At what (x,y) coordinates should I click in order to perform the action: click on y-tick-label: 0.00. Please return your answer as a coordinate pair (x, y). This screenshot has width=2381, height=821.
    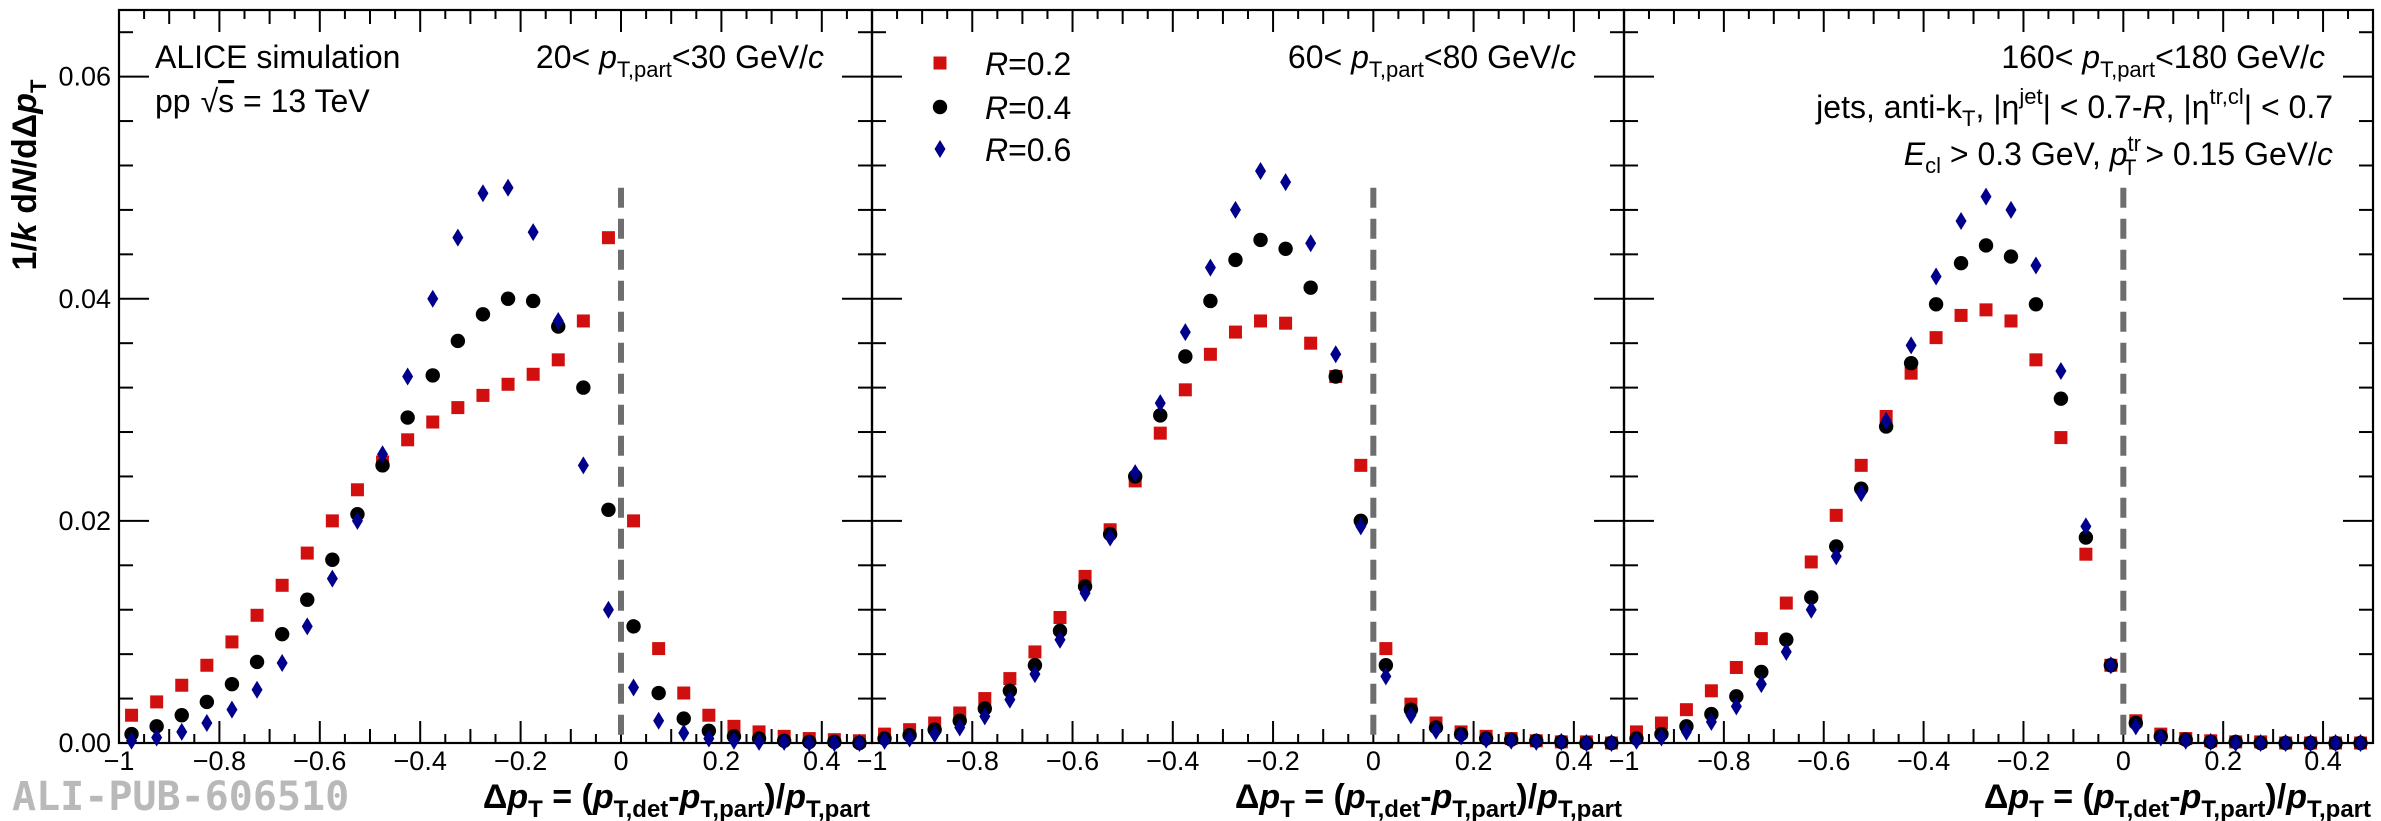
    Looking at the image, I should click on (84, 743).